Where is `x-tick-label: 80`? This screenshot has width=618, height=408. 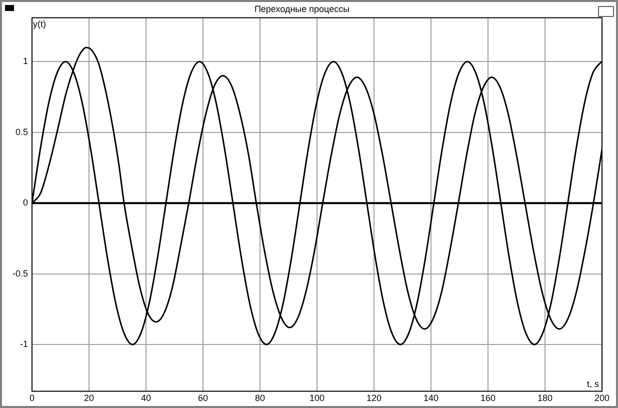
x-tick-label: 80 is located at coordinates (260, 398).